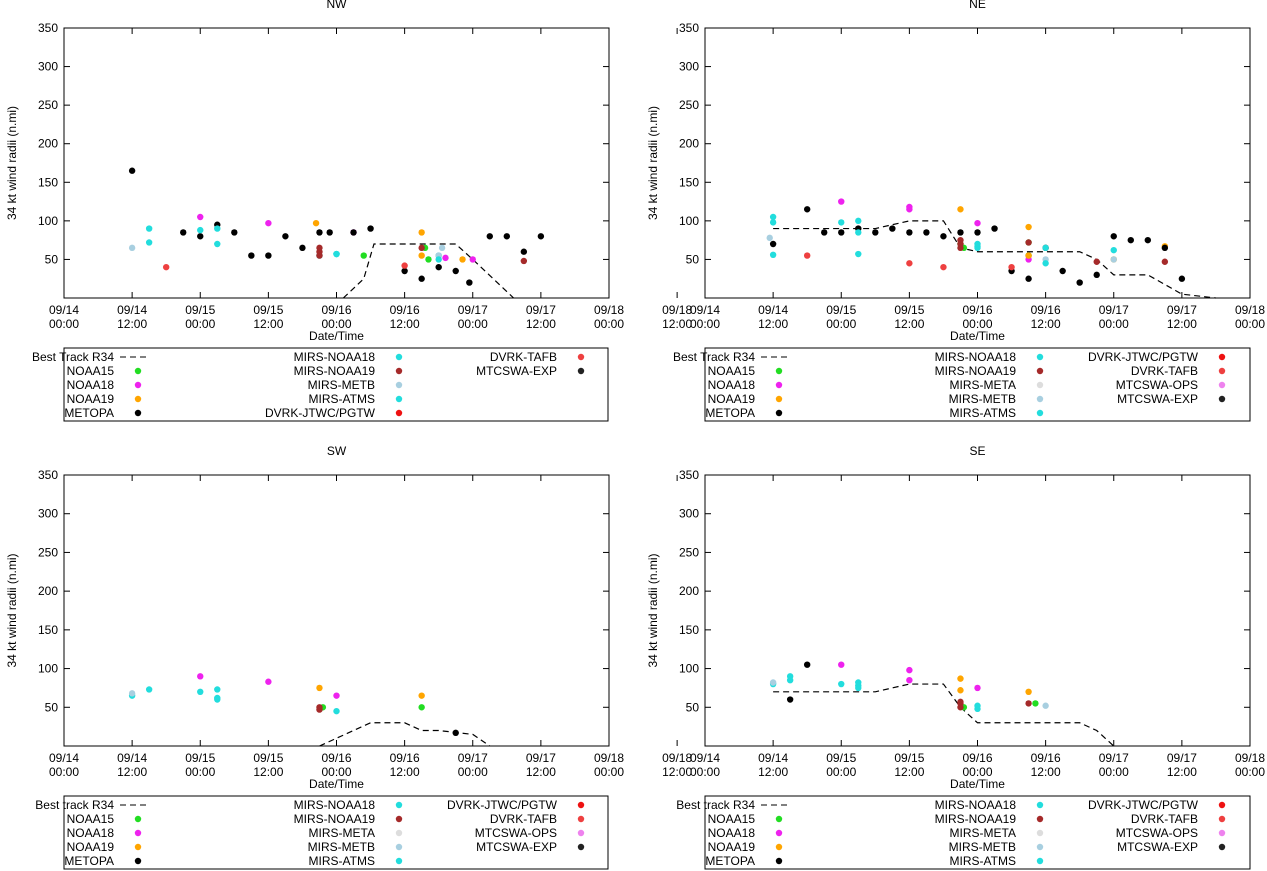  I want to click on best-track-line, so click(944, 715).